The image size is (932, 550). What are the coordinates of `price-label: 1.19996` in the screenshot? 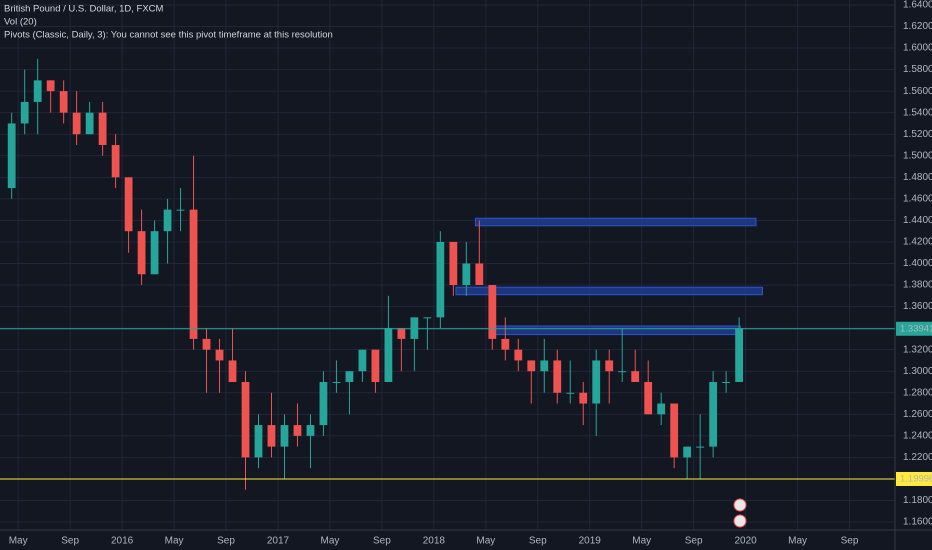 It's located at (916, 478).